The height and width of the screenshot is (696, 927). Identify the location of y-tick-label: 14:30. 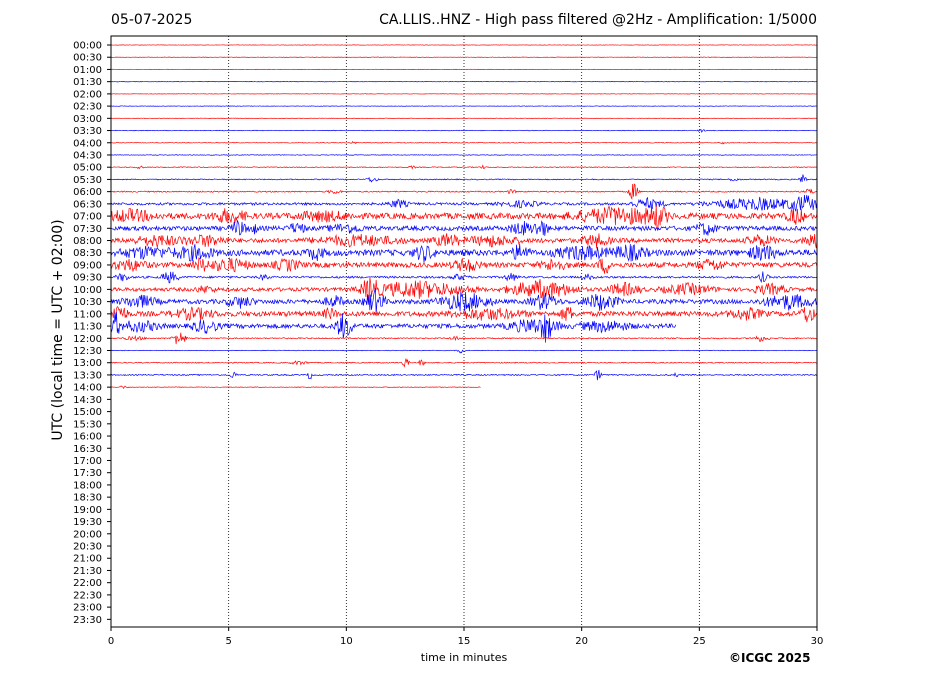
(87, 400).